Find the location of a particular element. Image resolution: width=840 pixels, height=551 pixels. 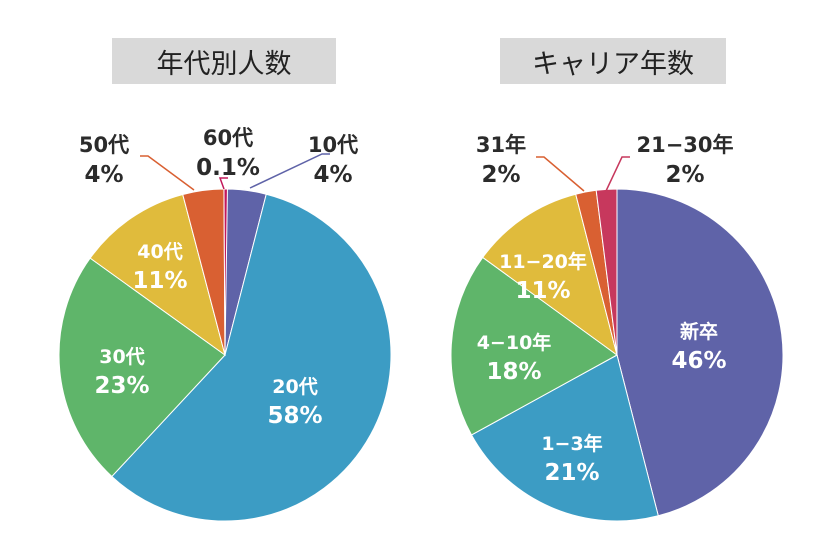

pie-0-pct-2: 23% is located at coordinates (121, 386).